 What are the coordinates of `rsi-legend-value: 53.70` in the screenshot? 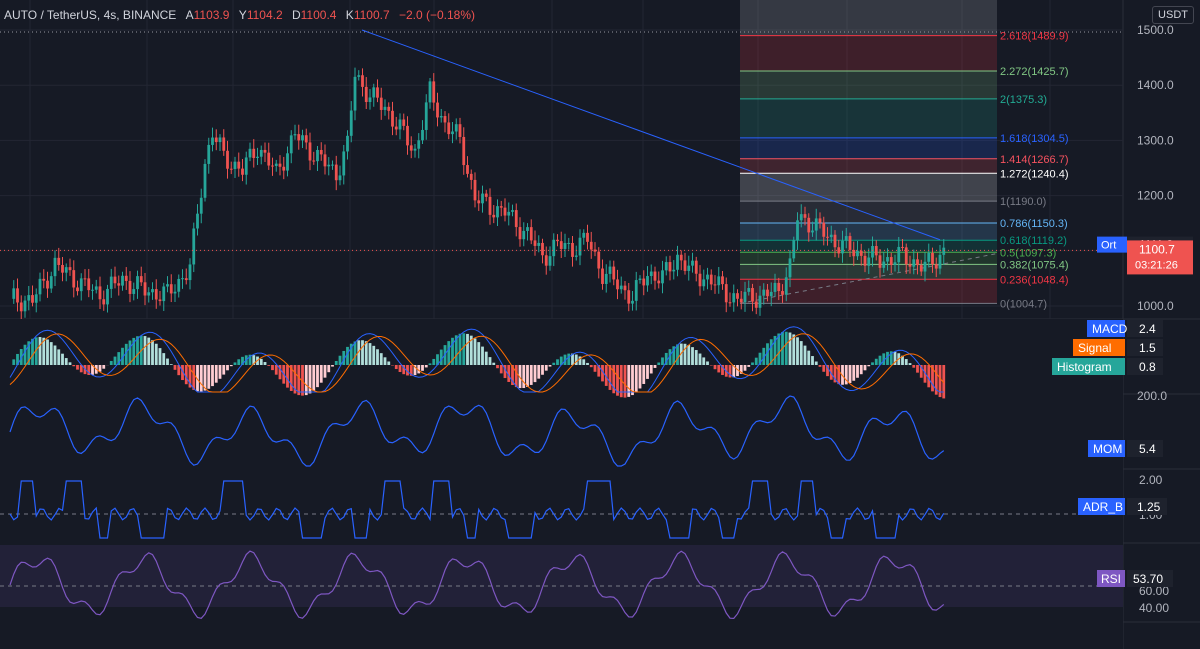 It's located at (1148, 579).